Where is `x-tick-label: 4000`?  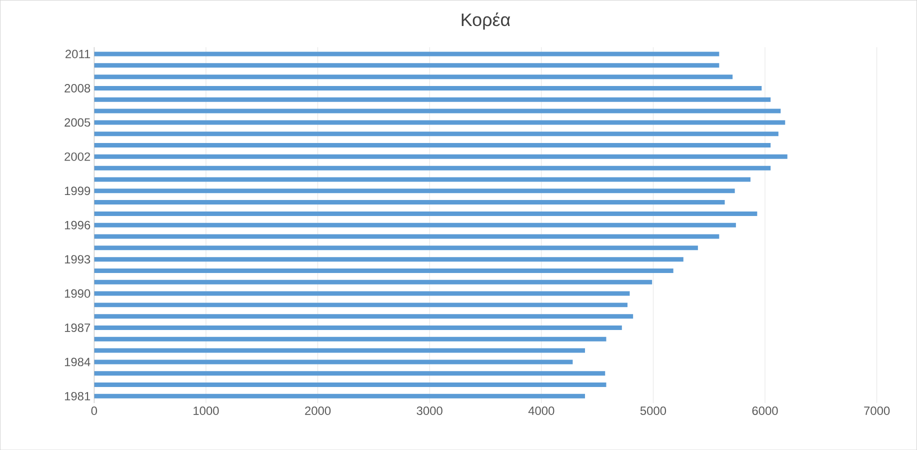
x-tick-label: 4000 is located at coordinates (541, 410).